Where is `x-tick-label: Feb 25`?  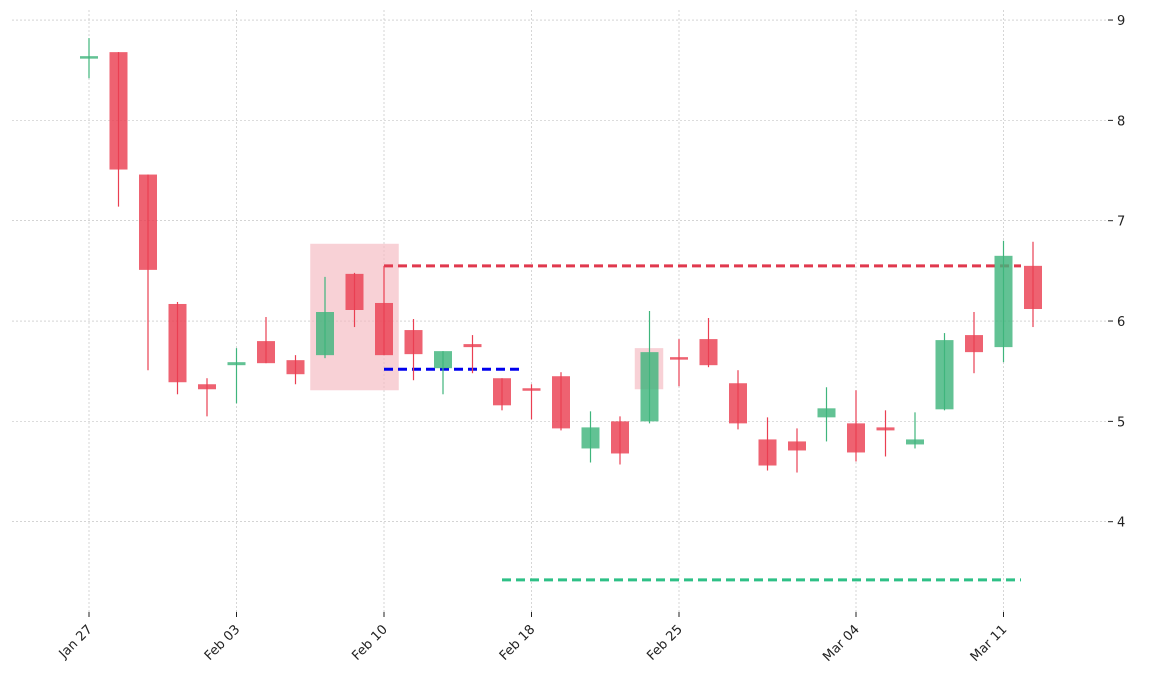
x-tick-label: Feb 25 is located at coordinates (665, 643).